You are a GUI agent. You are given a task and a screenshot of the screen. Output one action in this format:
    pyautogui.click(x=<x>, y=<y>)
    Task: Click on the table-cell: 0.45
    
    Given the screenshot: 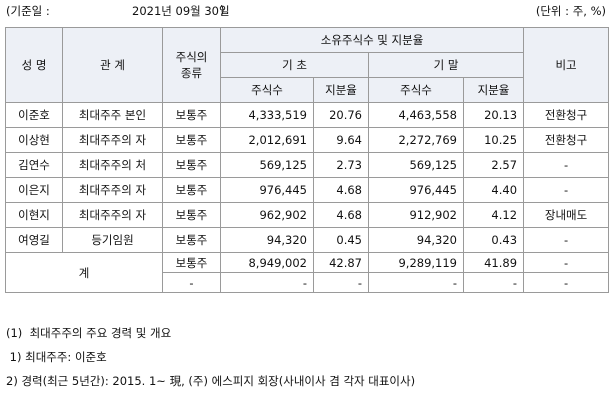 What is the action you would take?
    pyautogui.click(x=341, y=240)
    